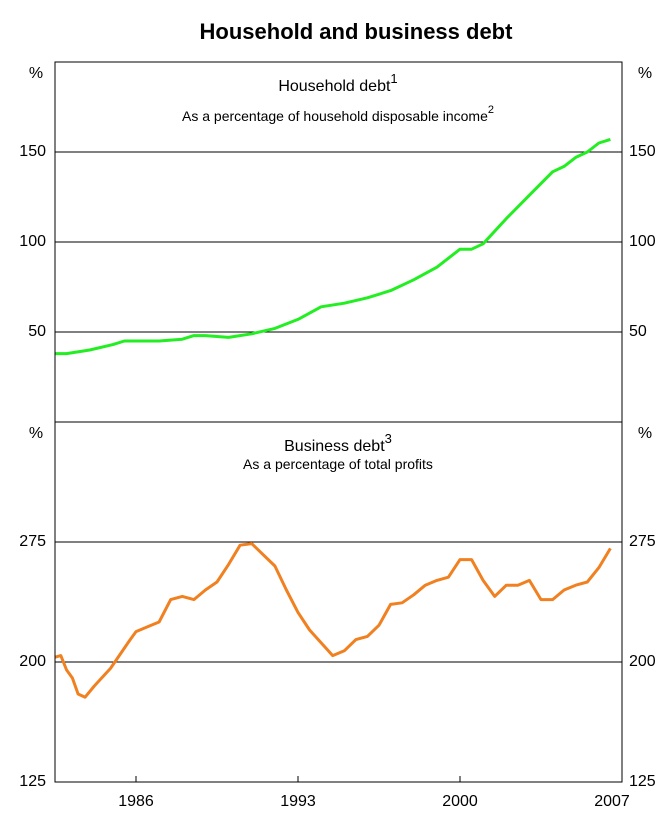  Describe the element at coordinates (642, 661) in the screenshot. I see `y2-tick-label: 200` at that location.